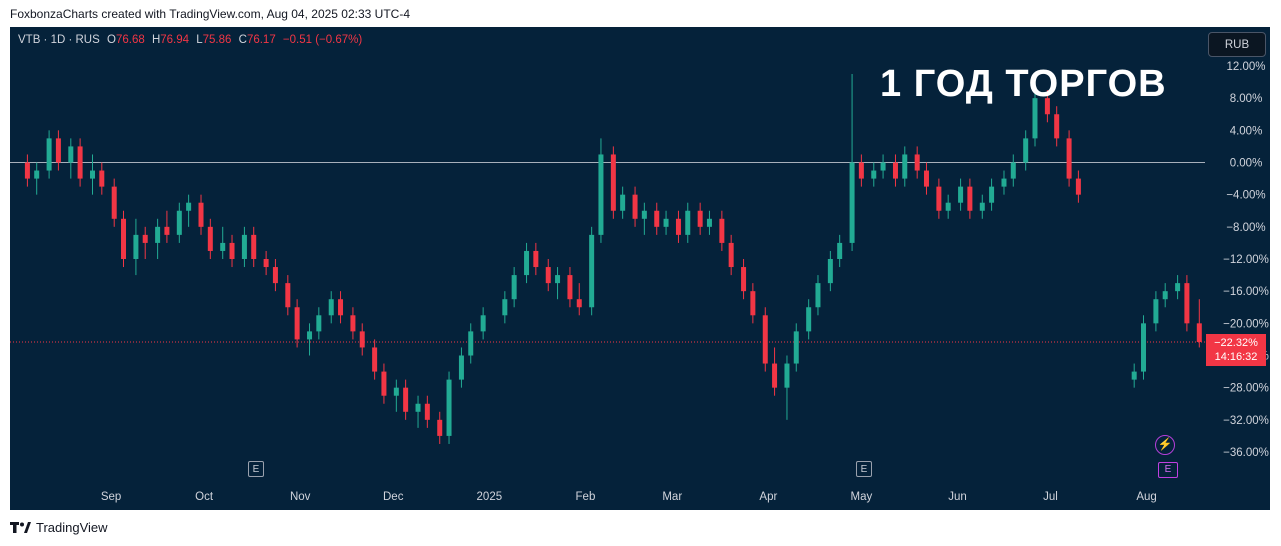  I want to click on lightning-icon: ⚡, so click(1165, 445).